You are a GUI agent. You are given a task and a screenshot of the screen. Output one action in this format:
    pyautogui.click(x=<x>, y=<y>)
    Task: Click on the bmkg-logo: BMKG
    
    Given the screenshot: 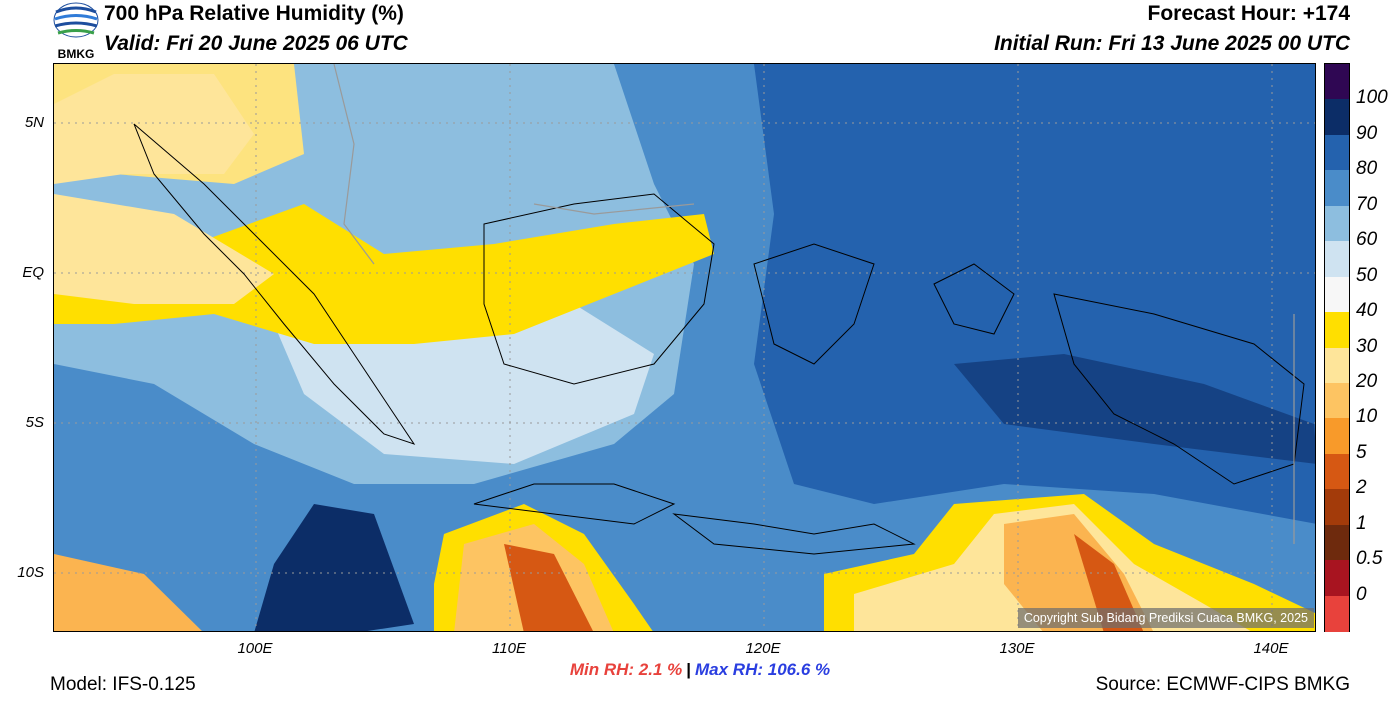 What is the action you would take?
    pyautogui.click(x=76, y=31)
    